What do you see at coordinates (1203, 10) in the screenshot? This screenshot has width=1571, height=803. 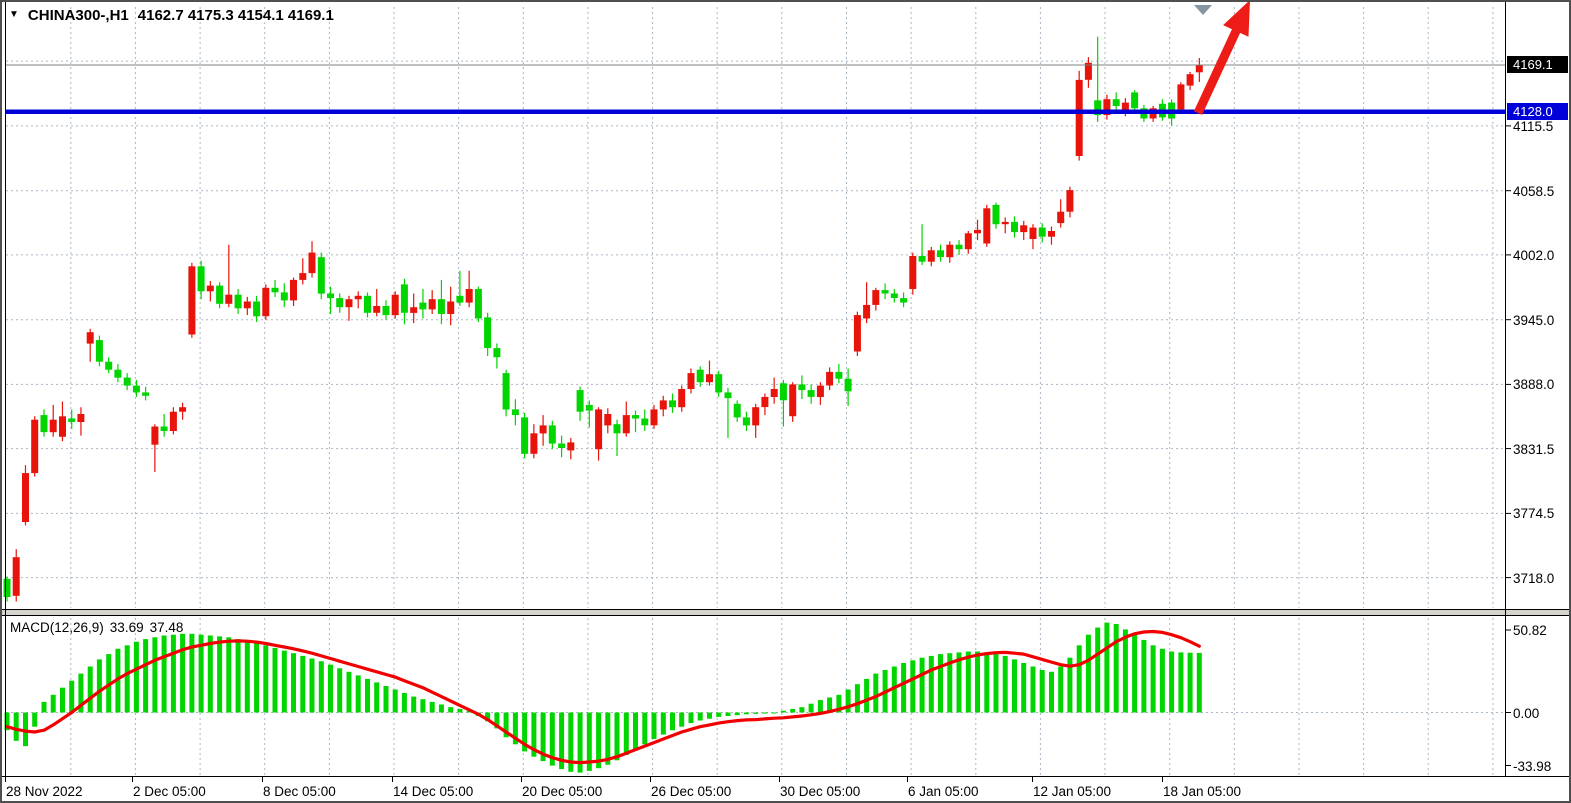 I see `chart-shift-marker-icon` at bounding box center [1203, 10].